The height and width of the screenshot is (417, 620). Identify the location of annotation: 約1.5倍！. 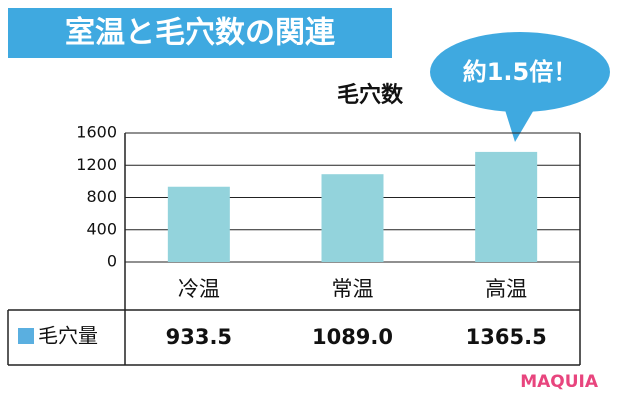
(520, 72).